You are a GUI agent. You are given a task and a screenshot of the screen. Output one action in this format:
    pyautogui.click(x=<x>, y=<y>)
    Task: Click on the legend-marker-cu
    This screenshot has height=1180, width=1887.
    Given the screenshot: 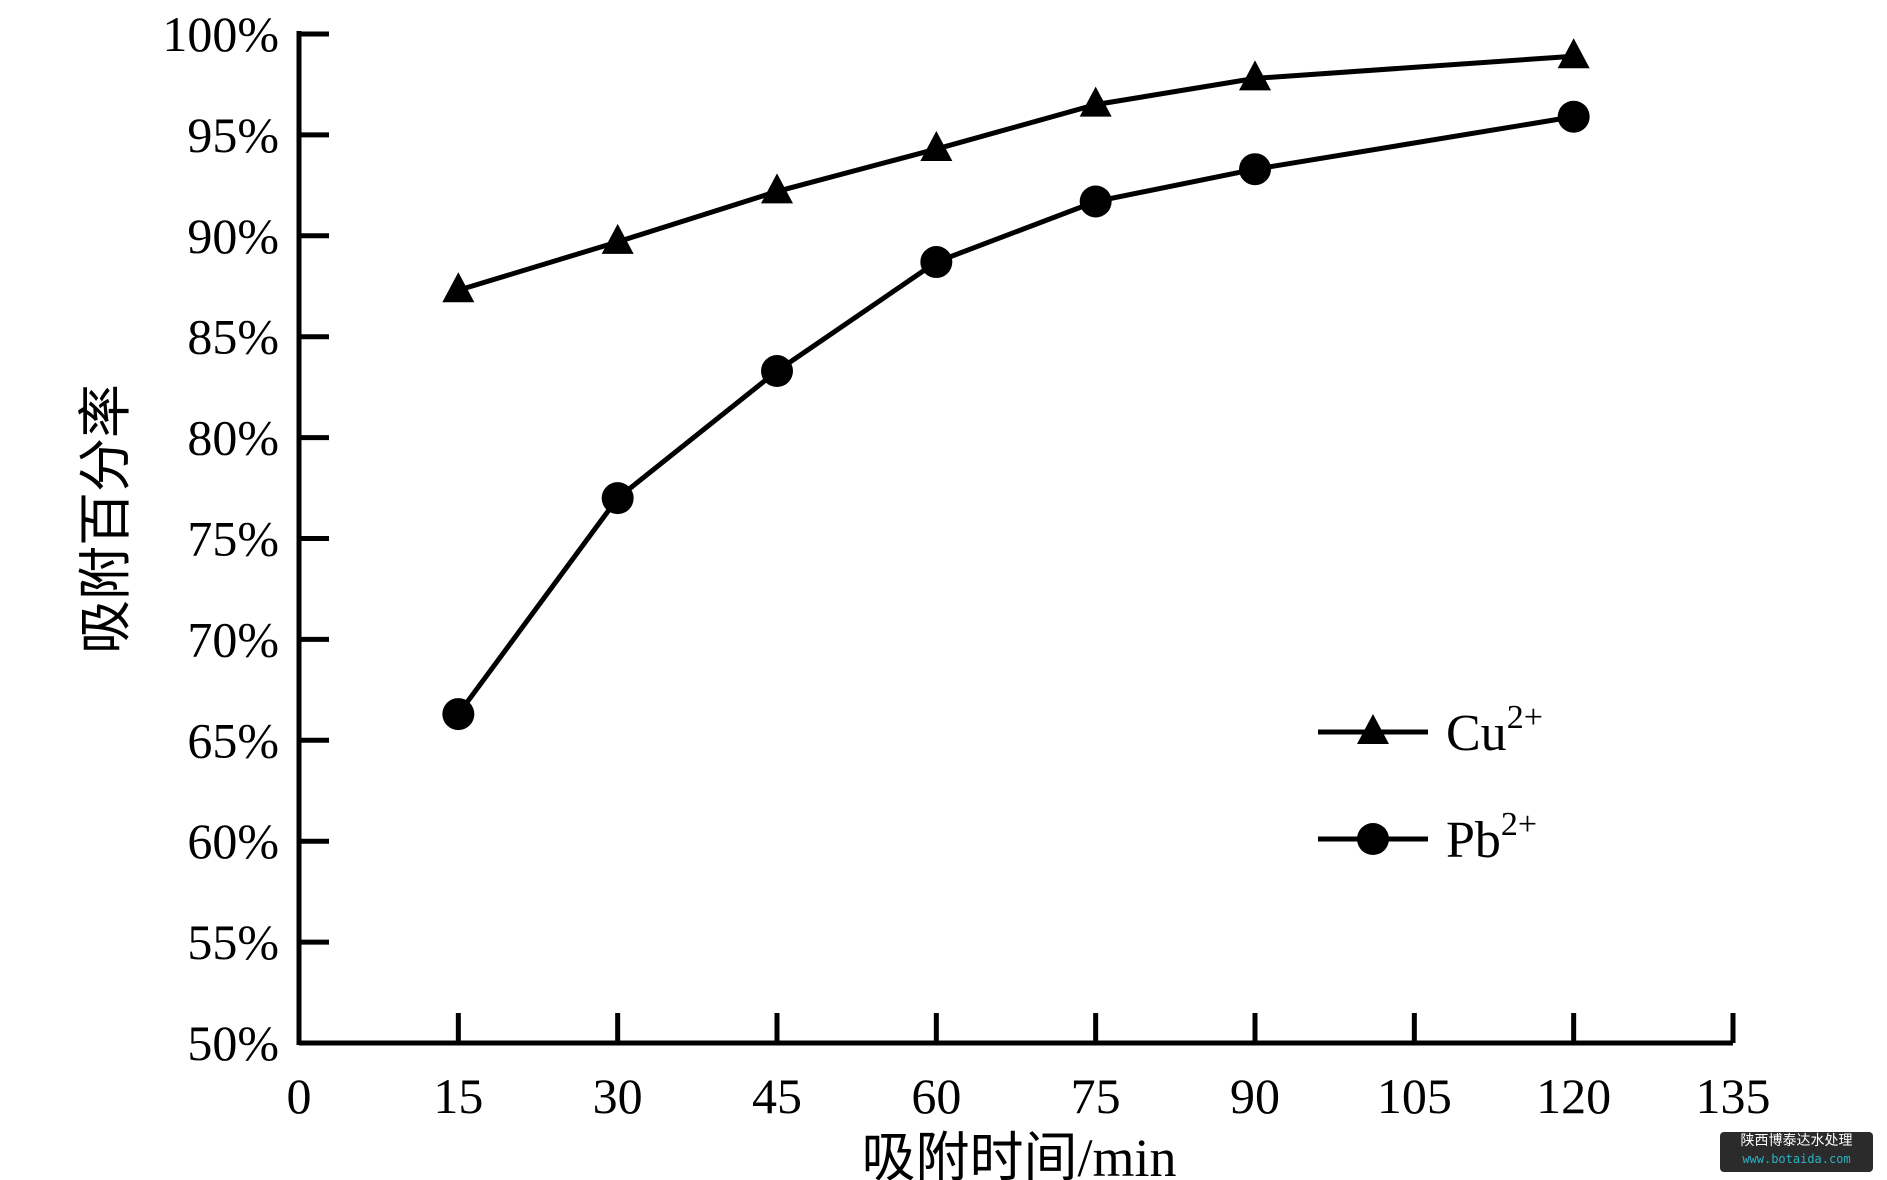 What is the action you would take?
    pyautogui.click(x=1373, y=729)
    